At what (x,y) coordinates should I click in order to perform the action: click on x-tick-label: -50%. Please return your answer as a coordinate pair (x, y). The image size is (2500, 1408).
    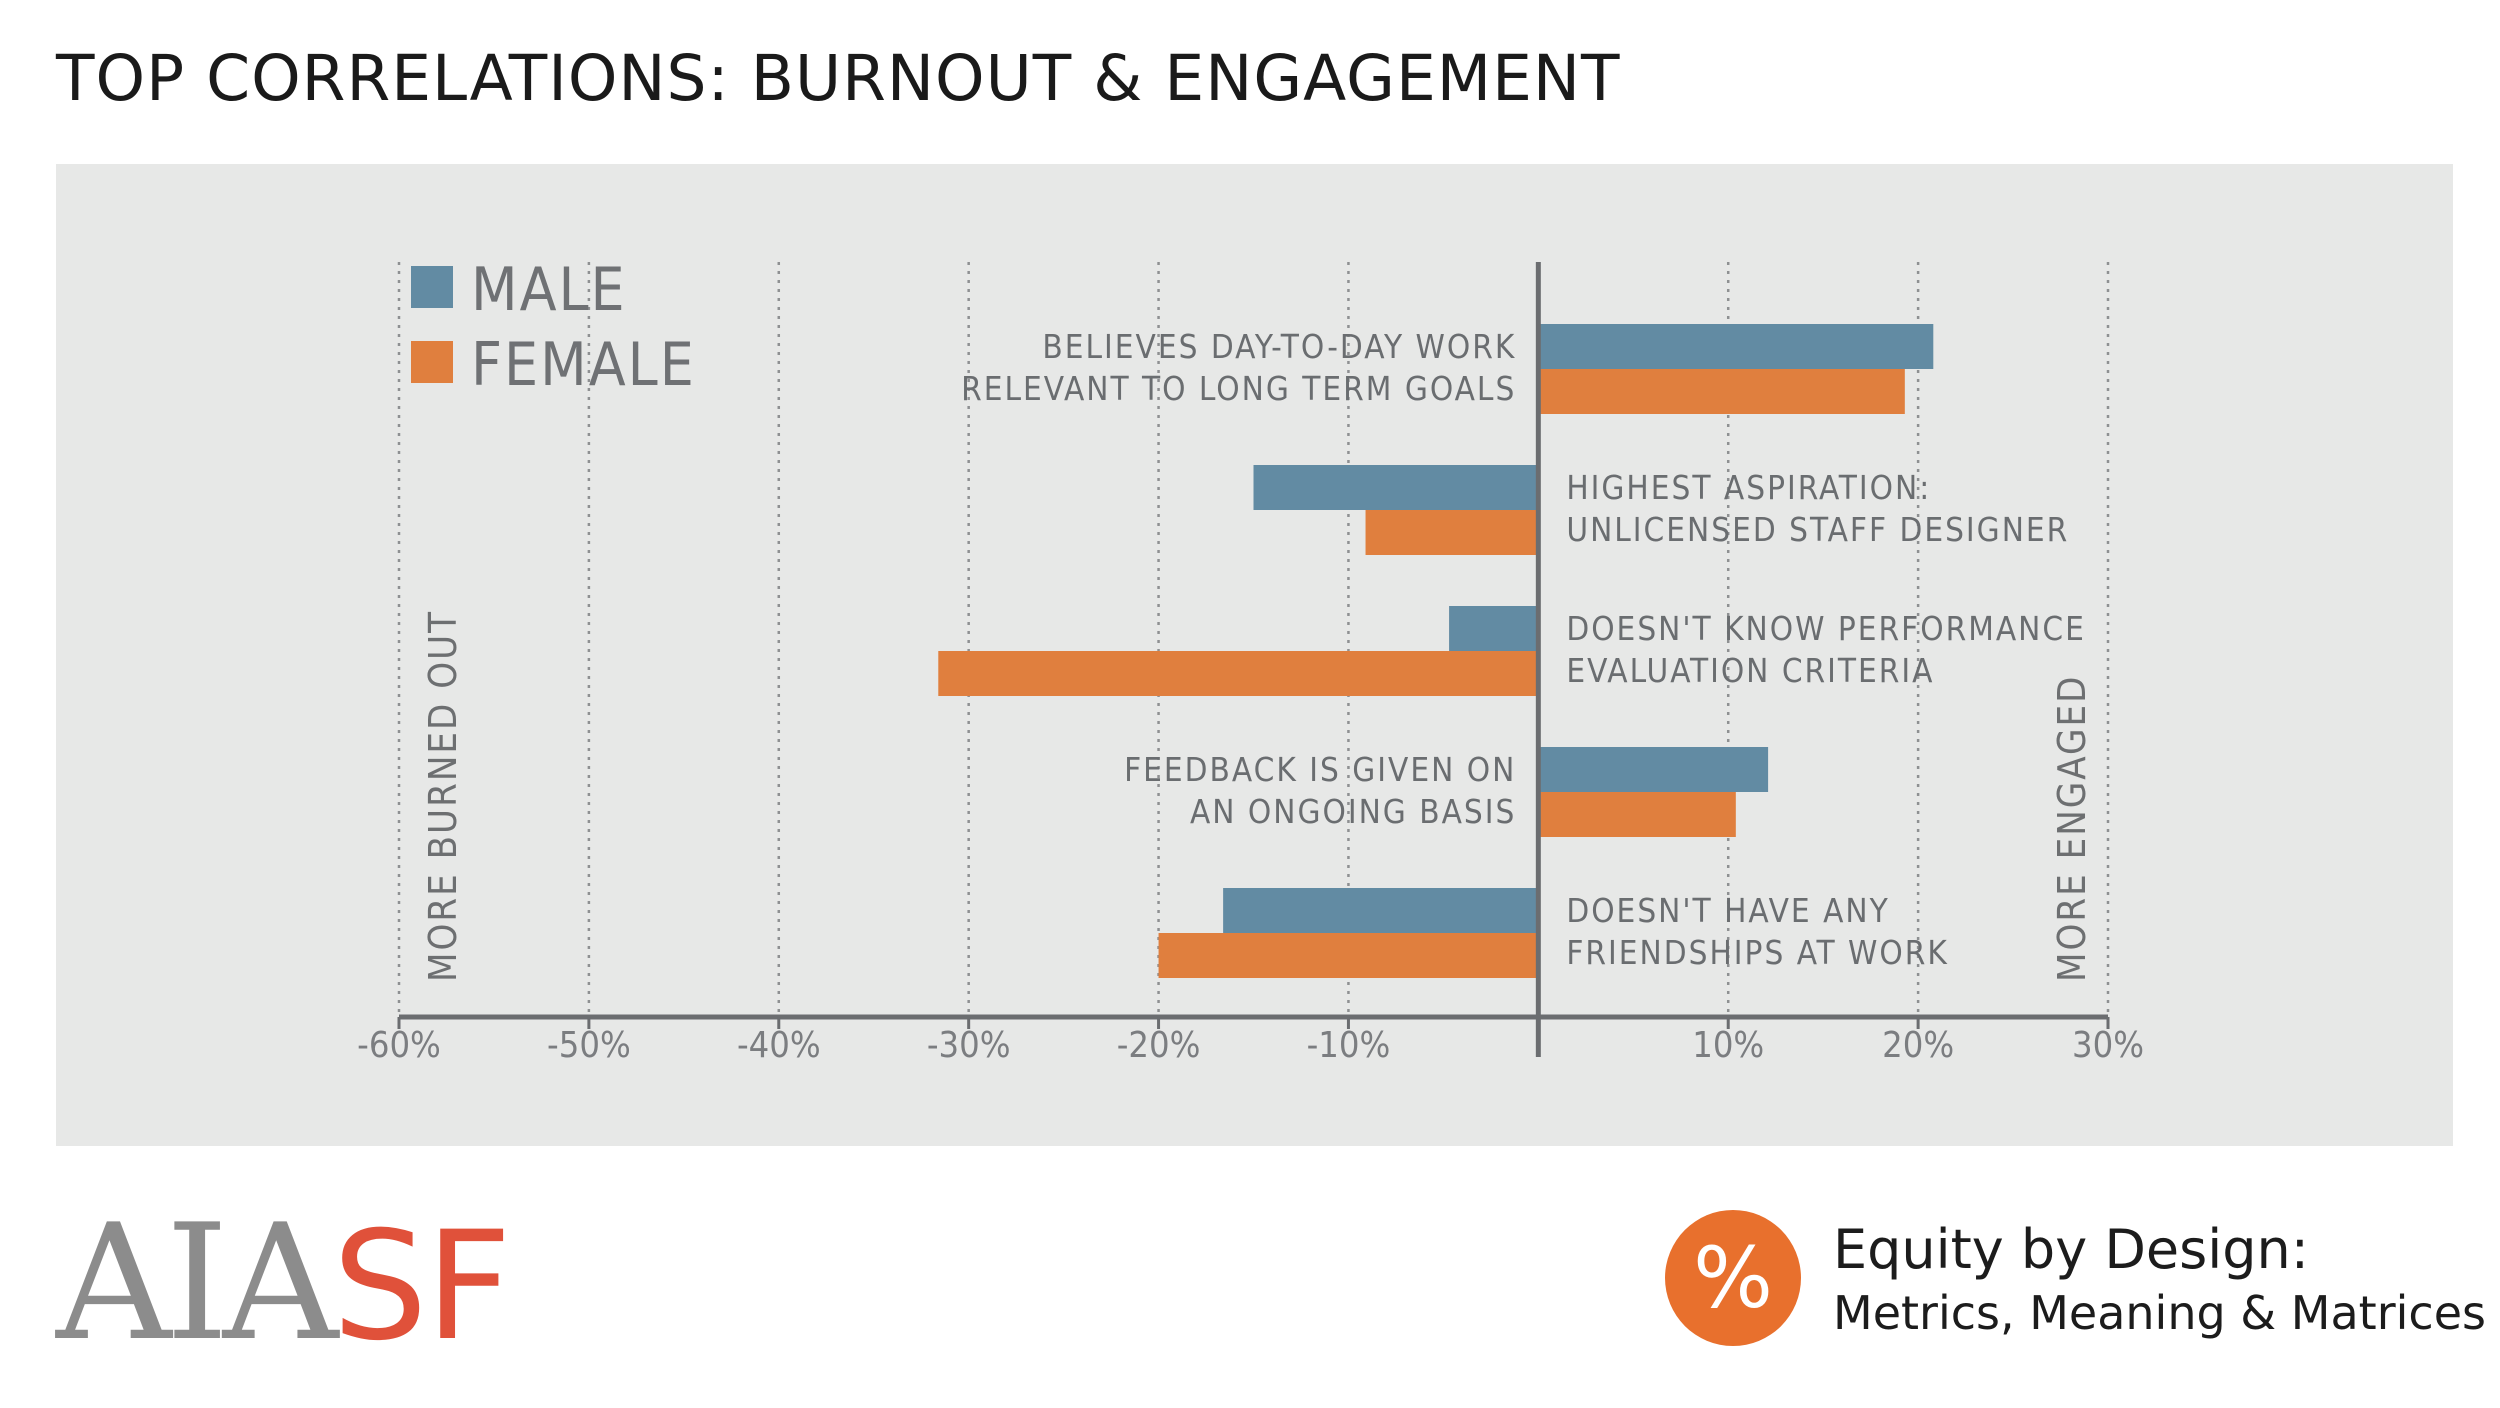
    Looking at the image, I should click on (589, 1045).